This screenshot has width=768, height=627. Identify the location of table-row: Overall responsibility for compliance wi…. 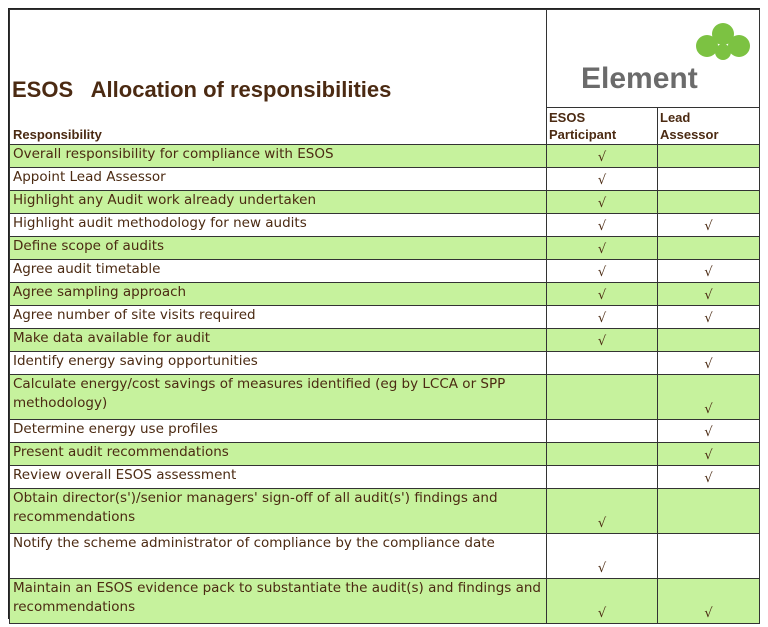
(384, 155).